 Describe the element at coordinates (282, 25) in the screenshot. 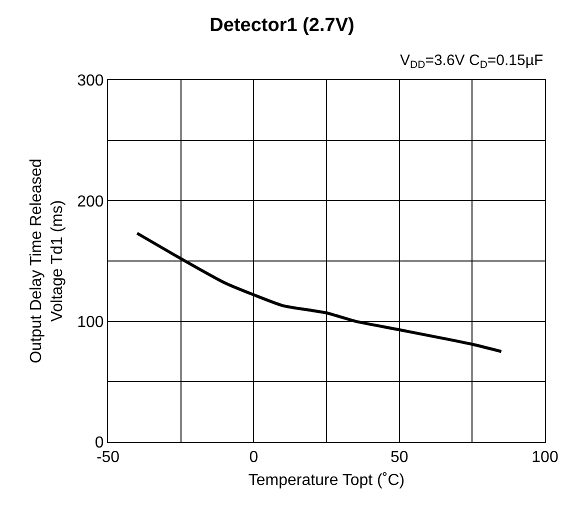

I see `chart-title: Detector1 (2.7V)` at that location.